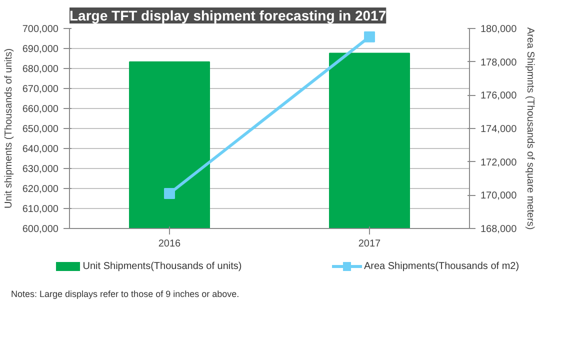  I want to click on y2-tick-label: 168,000, so click(499, 229).